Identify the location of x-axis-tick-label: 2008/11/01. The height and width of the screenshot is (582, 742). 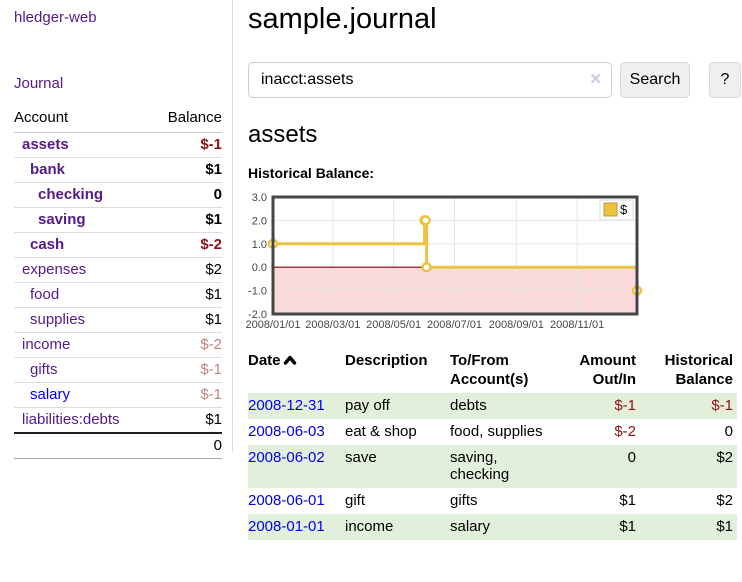
(577, 325).